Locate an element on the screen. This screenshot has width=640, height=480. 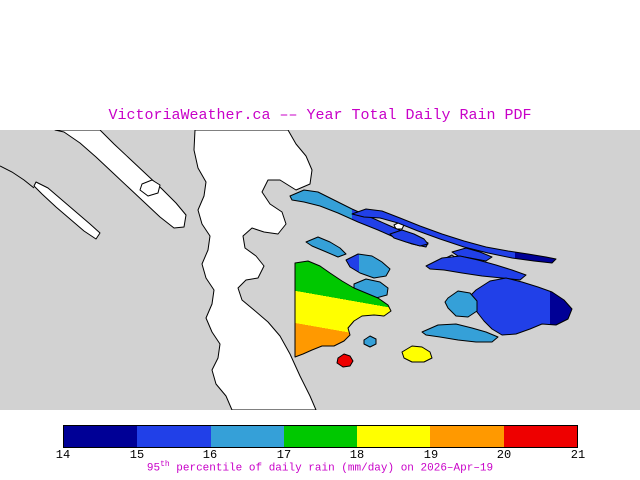
colorbar-tick-label: 15 is located at coordinates (137, 455).